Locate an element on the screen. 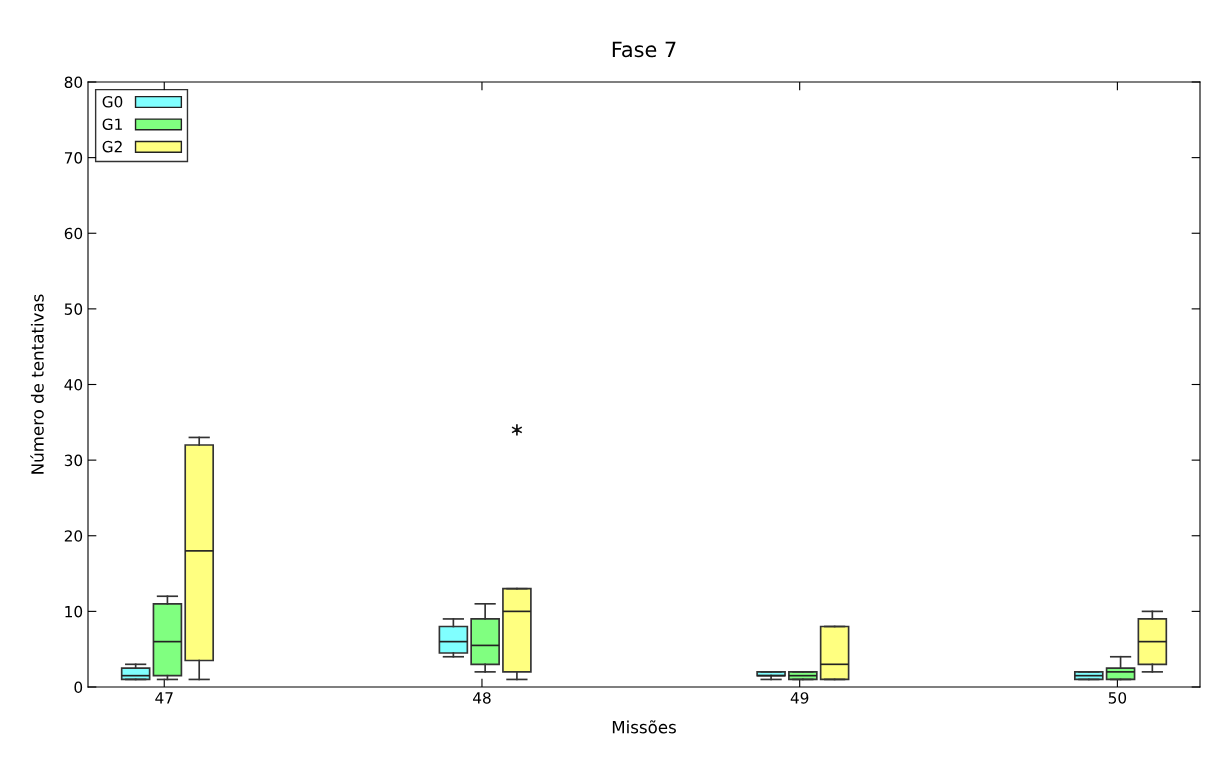  y-tick-label: 10 is located at coordinates (74, 611).